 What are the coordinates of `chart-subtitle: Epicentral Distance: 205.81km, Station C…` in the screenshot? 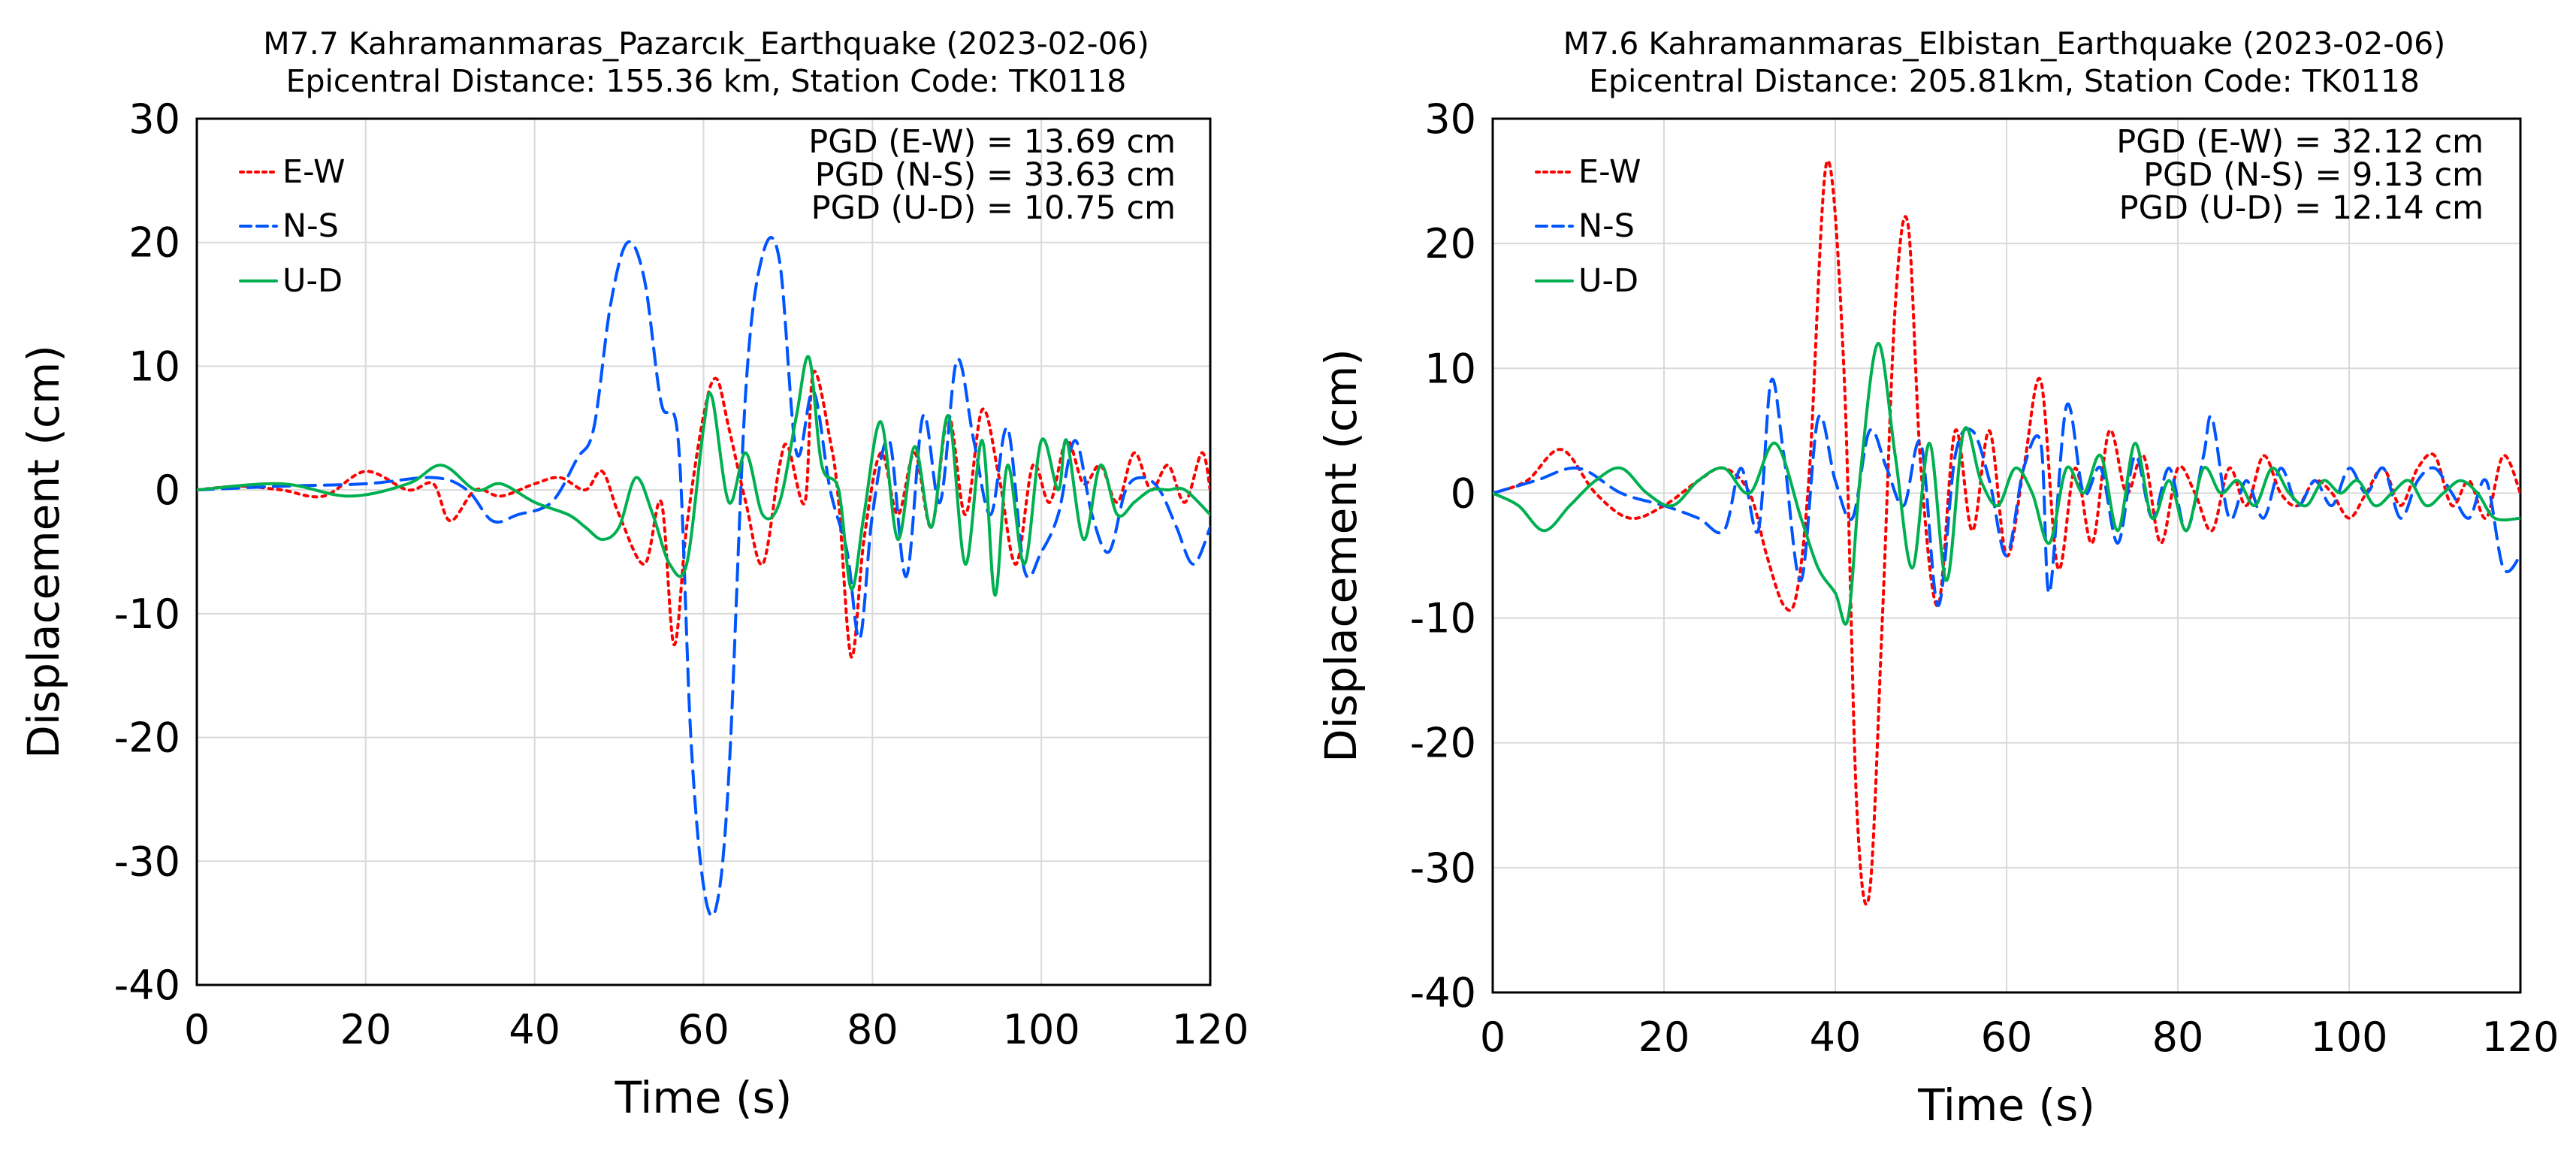 It's located at (2004, 81).